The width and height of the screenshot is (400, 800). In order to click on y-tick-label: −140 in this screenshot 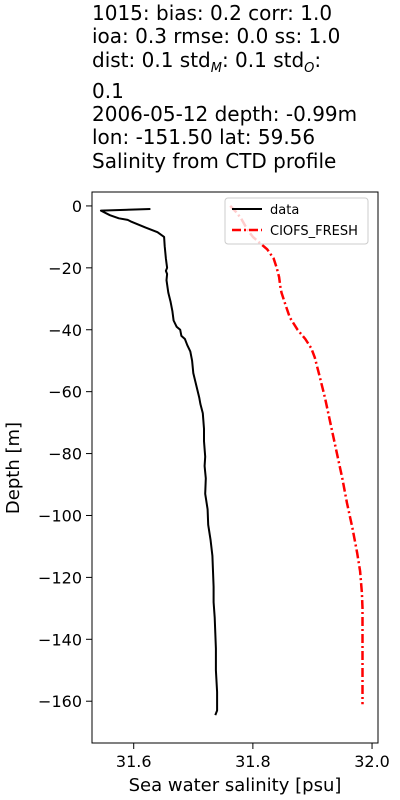, I will do `click(60, 639)`.